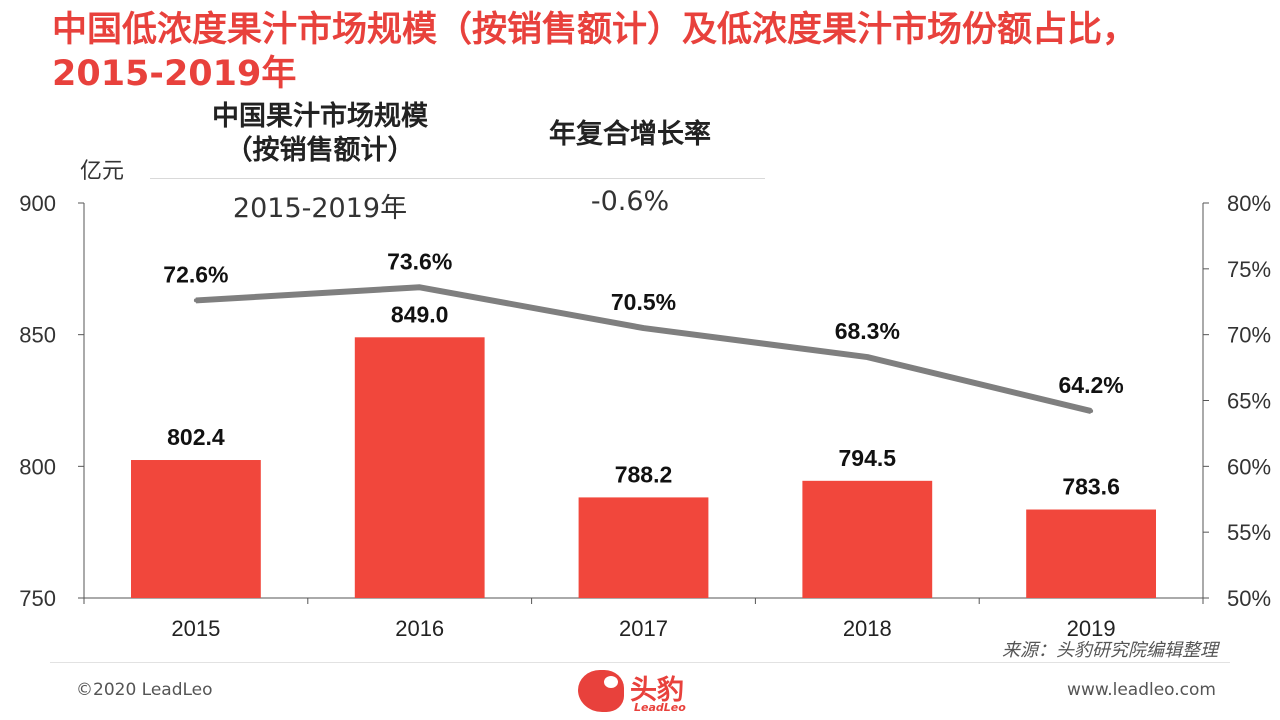  What do you see at coordinates (457, 178) in the screenshot?
I see `cagr-divider` at bounding box center [457, 178].